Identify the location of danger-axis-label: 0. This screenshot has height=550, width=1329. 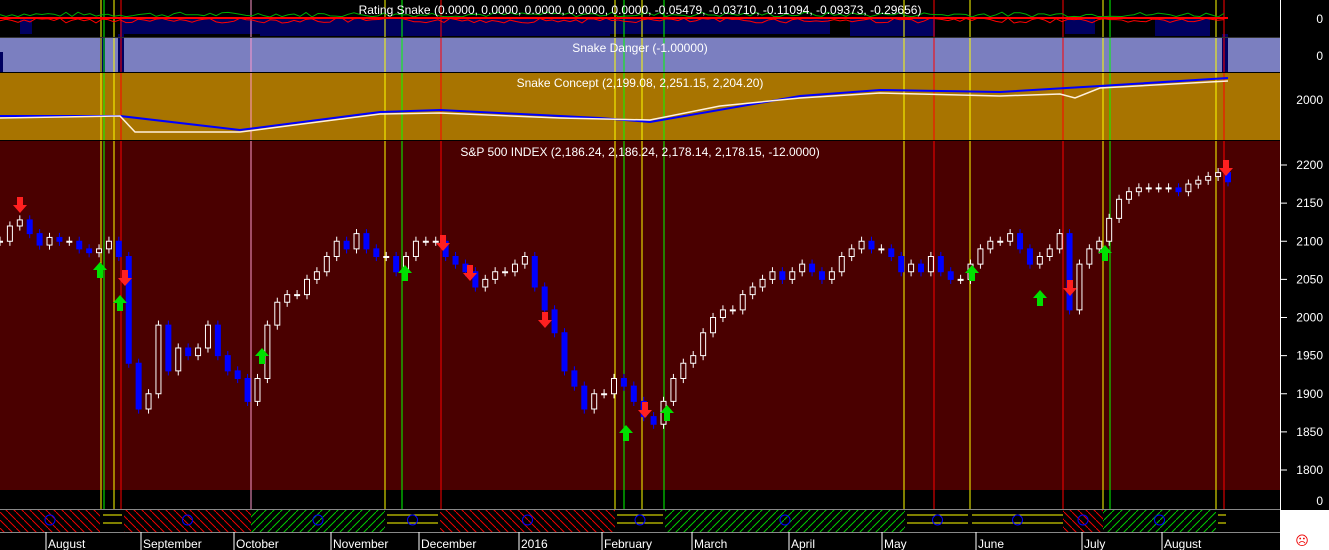
(1319, 56).